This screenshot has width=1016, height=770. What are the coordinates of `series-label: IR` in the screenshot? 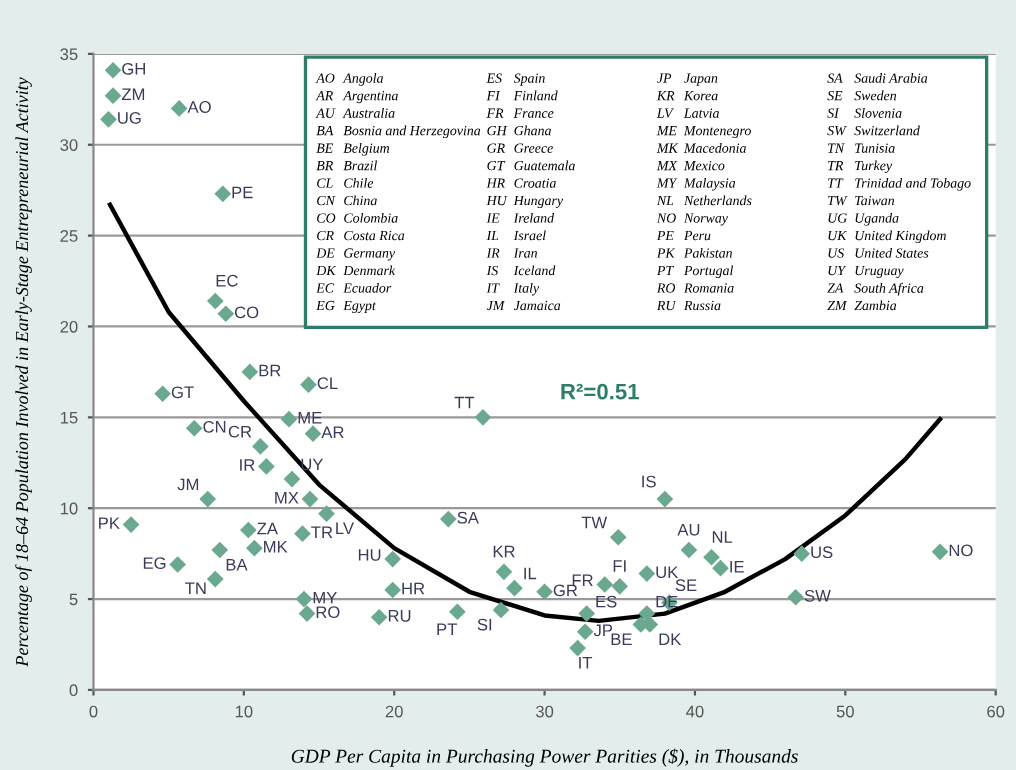 It's located at (247, 465).